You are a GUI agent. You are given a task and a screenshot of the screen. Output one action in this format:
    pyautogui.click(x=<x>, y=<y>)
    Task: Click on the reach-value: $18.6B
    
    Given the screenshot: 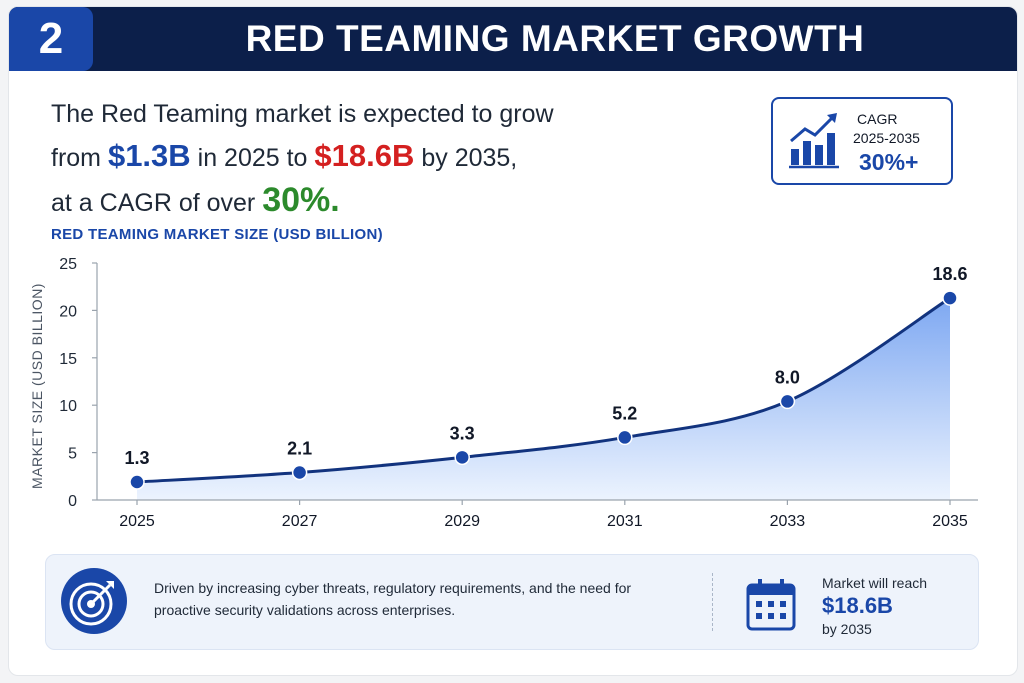 What is the action you would take?
    pyautogui.click(x=857, y=605)
    